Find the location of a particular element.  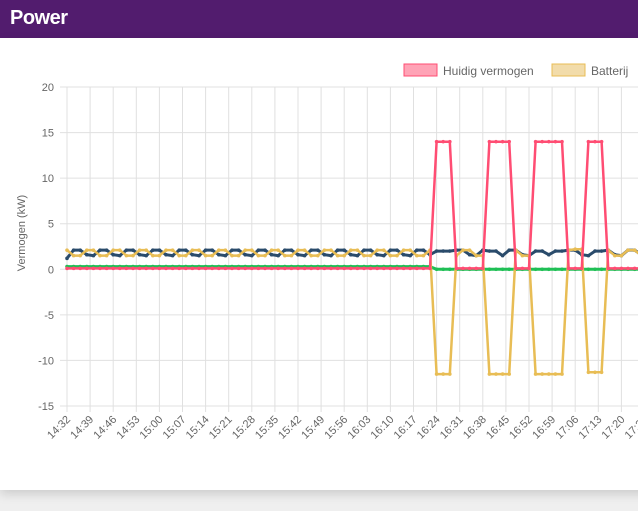

x-tick-label: 15:35 is located at coordinates (267, 428).